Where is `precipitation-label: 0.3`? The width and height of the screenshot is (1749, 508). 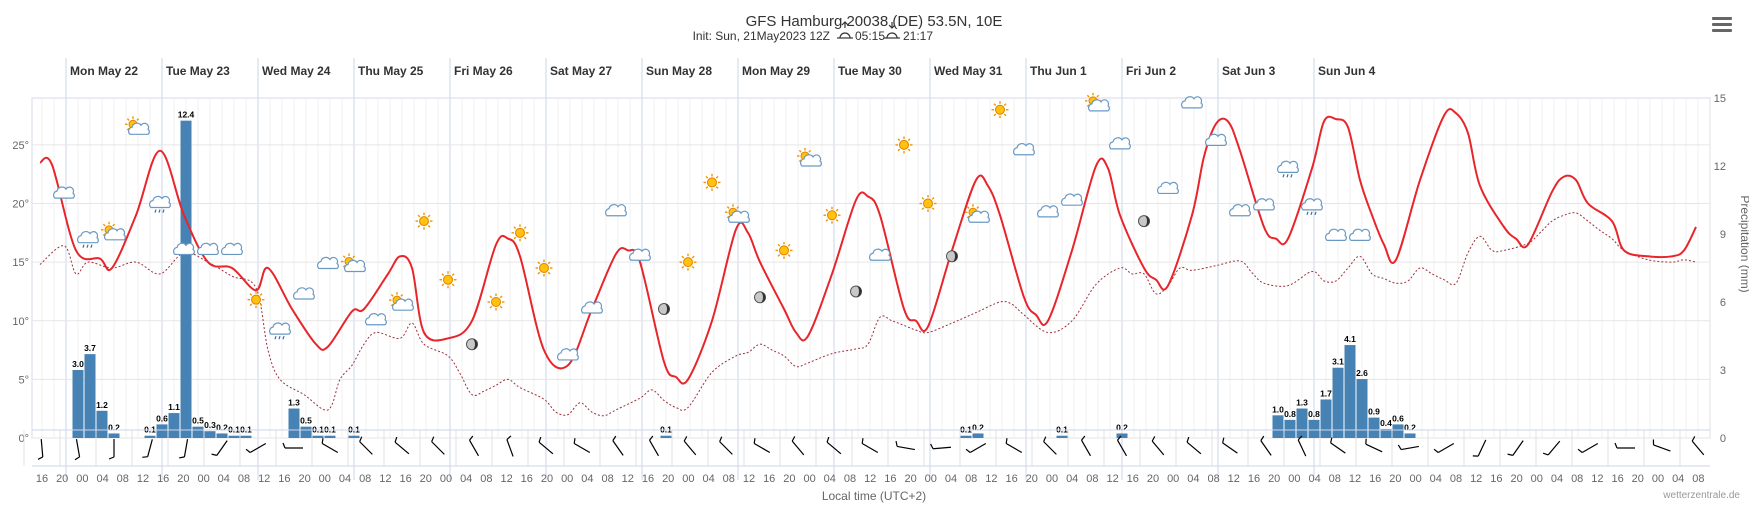
precipitation-label: 0.3 is located at coordinates (210, 425).